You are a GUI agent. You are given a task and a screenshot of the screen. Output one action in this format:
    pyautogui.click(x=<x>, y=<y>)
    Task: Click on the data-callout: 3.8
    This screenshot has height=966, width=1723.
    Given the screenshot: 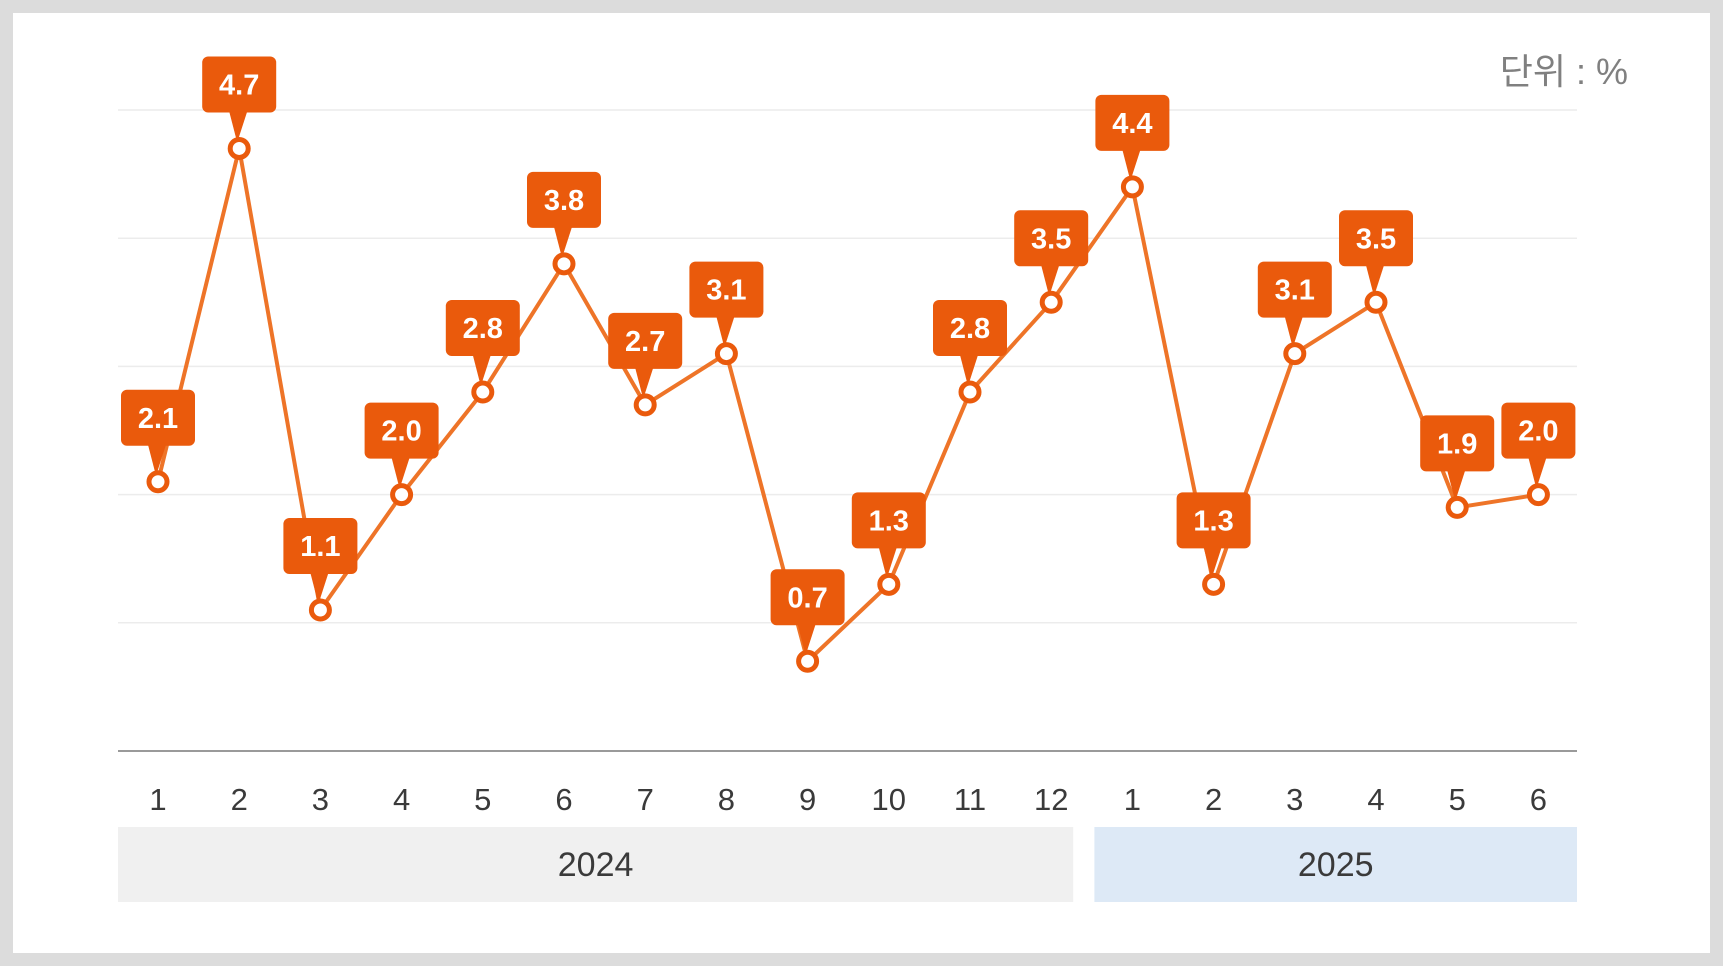 What is the action you would take?
    pyautogui.click(x=564, y=214)
    